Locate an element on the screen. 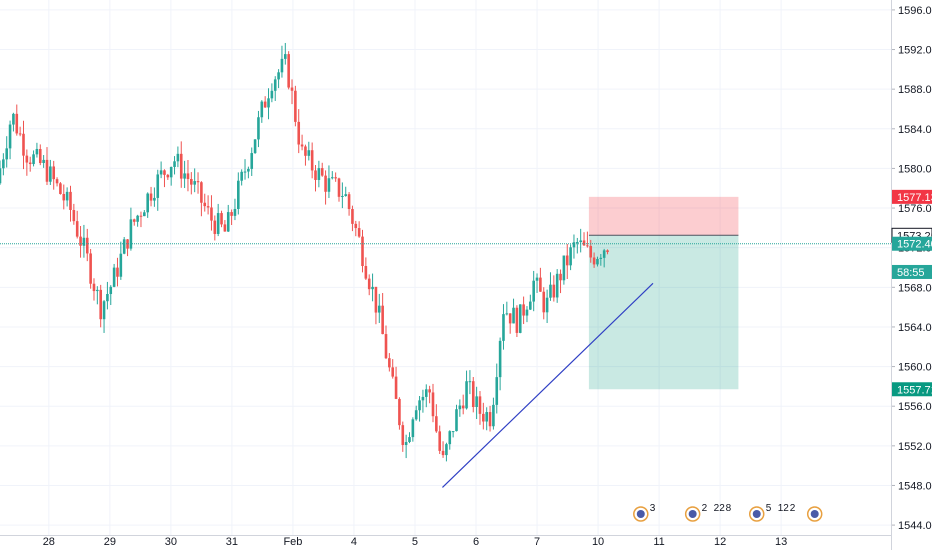 This screenshot has height=550, width=932. price-tag-label: 1572.40 is located at coordinates (914, 245).